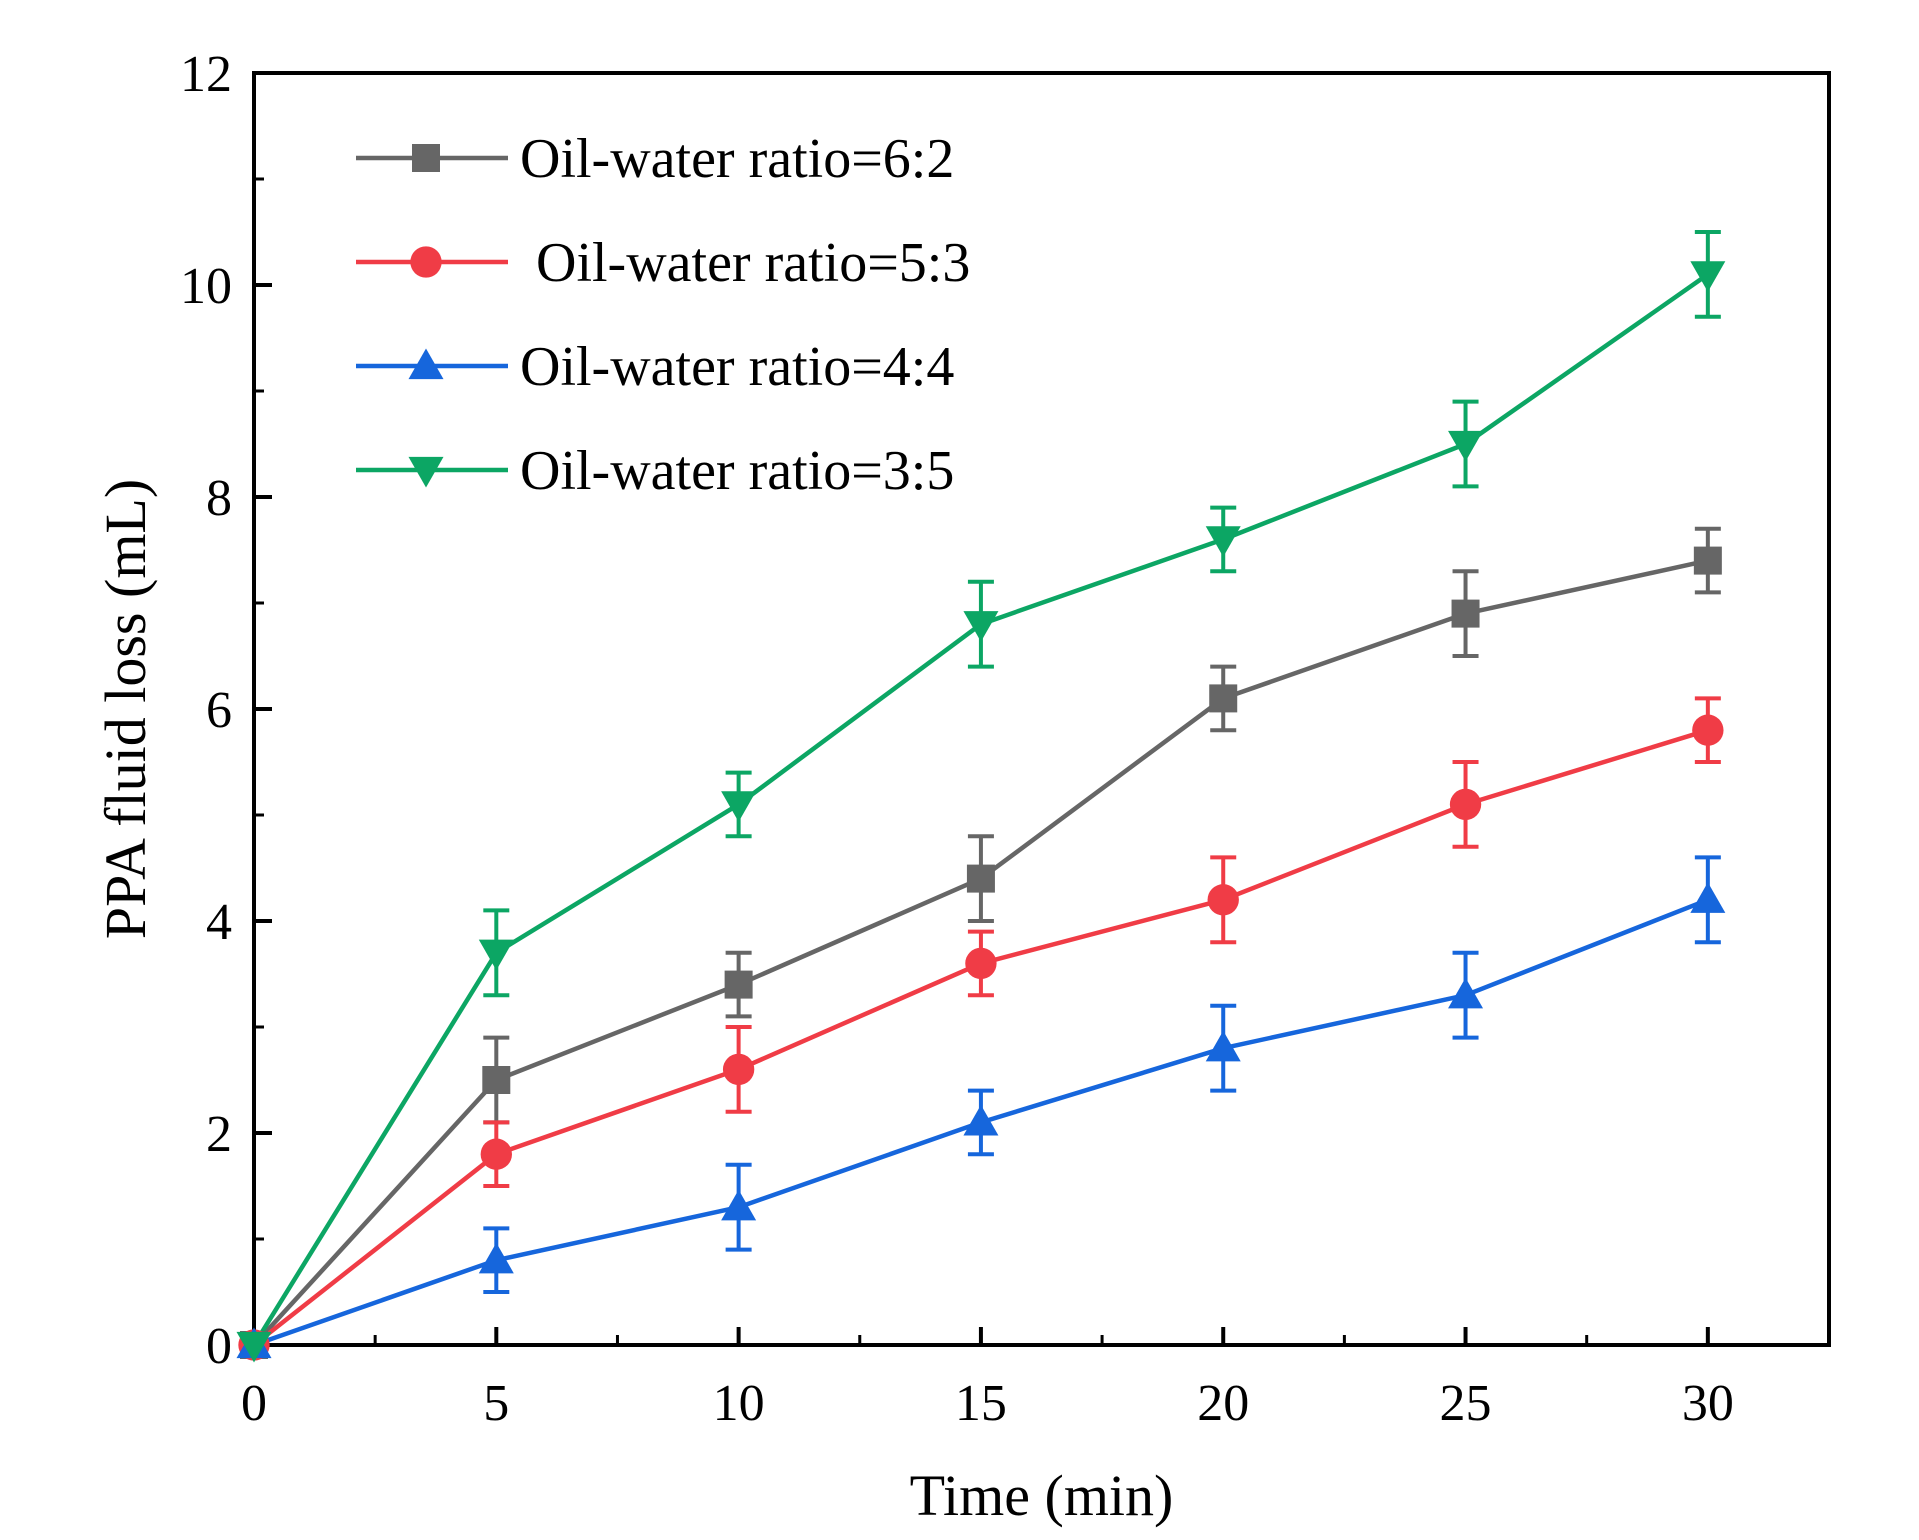  What do you see at coordinates (737, 159) in the screenshot?
I see `legend-label: Oil-water ratio=6:2` at bounding box center [737, 159].